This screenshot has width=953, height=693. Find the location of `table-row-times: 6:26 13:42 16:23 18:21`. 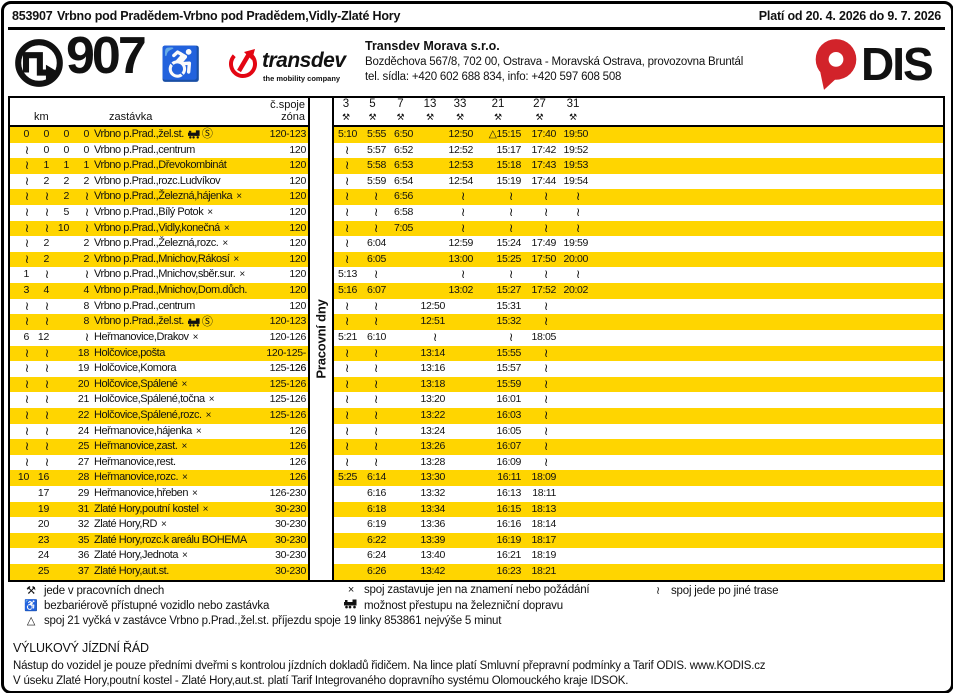

table-row-times: 6:26 13:42 16:23 18:21 is located at coordinates (638, 572).